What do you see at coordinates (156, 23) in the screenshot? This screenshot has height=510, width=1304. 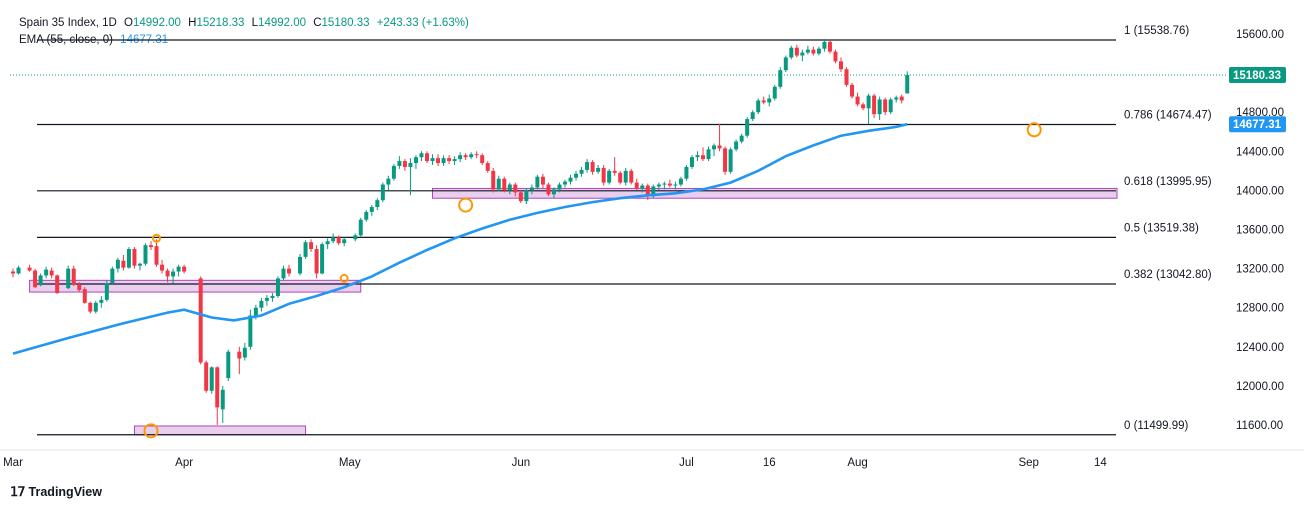 I see `open-value: 14992.00` at bounding box center [156, 23].